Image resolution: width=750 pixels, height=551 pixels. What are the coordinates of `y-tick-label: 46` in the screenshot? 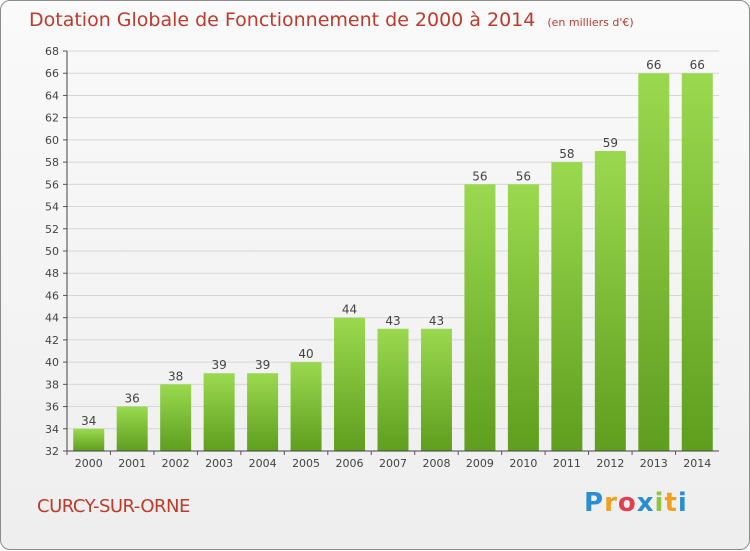 It's located at (52, 295).